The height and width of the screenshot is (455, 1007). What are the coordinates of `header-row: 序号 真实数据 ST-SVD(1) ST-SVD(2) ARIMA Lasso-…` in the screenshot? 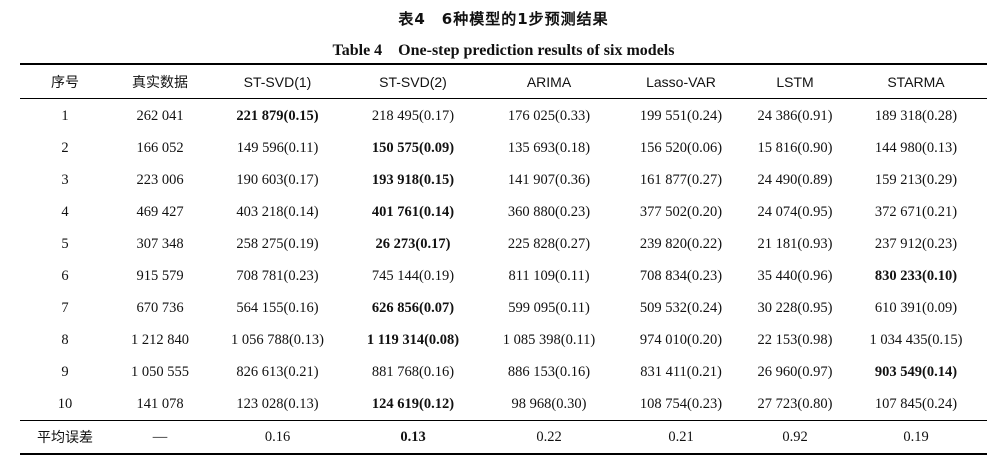 It's located at (503, 81).